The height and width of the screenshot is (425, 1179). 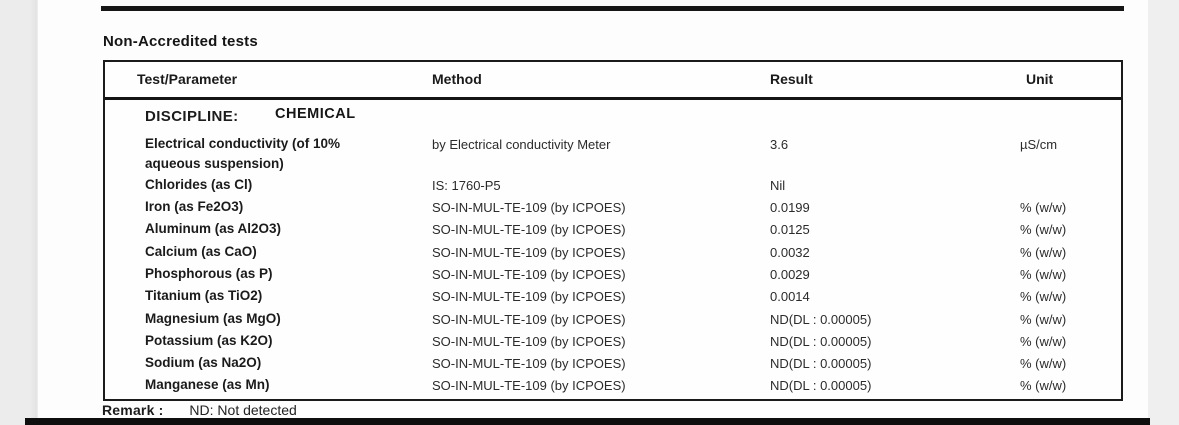 I want to click on cell-test-parameter: Magnesium (as MgO), so click(x=213, y=318).